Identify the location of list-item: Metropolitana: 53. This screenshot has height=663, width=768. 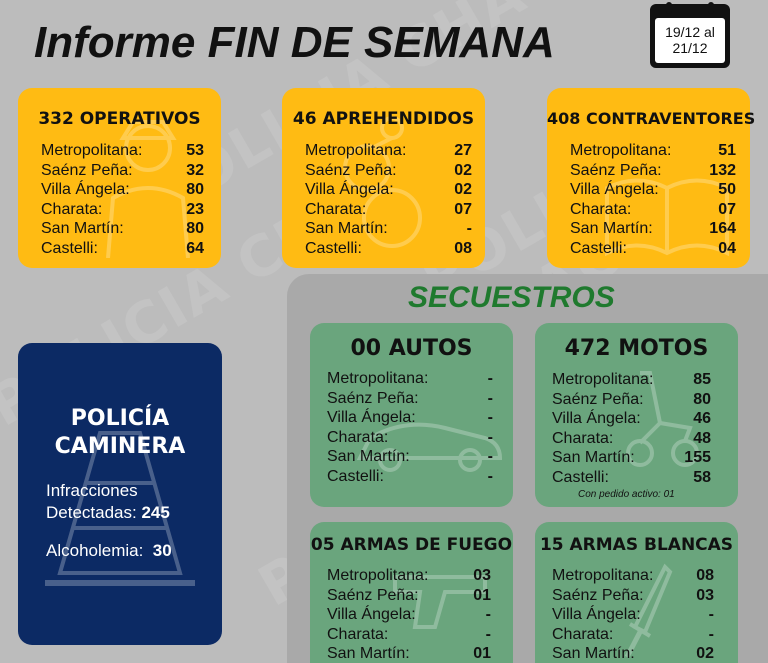
(122, 150).